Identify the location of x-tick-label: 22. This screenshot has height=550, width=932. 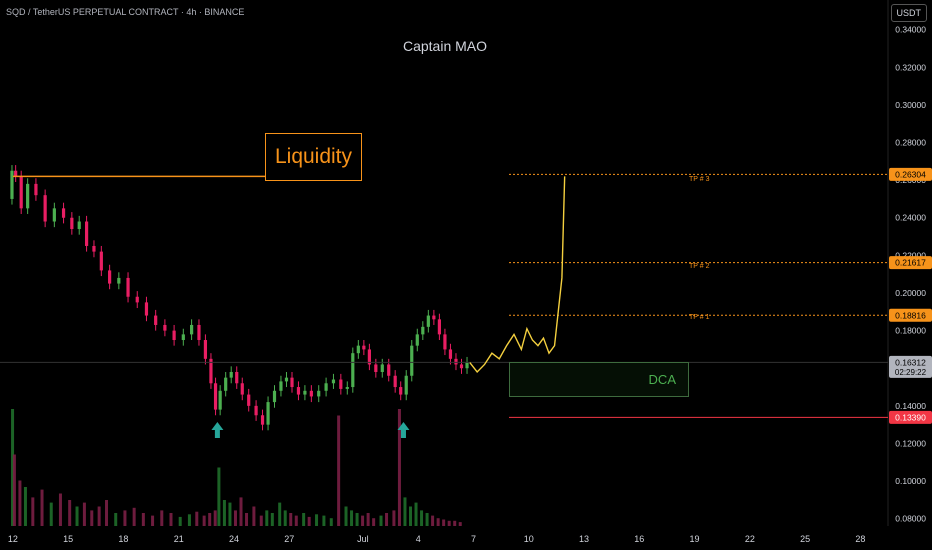
(750, 539).